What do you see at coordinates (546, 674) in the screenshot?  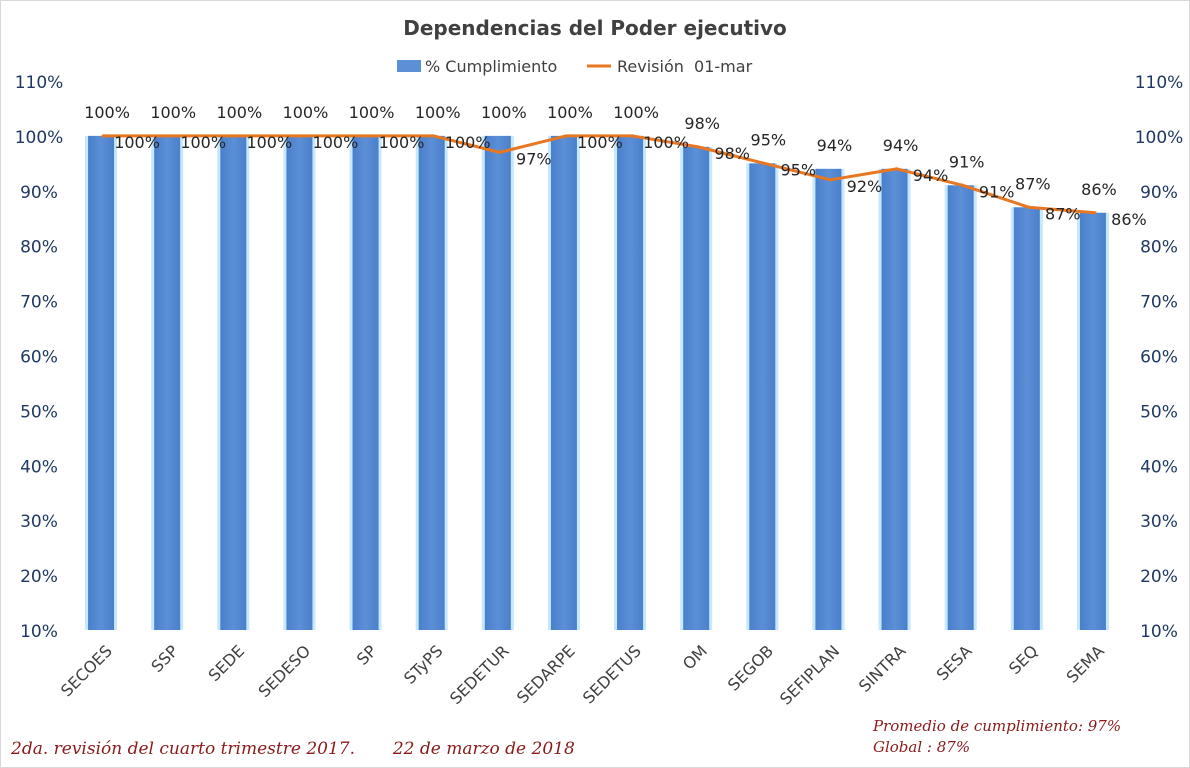 I see `x-category-label: SEDARPE` at bounding box center [546, 674].